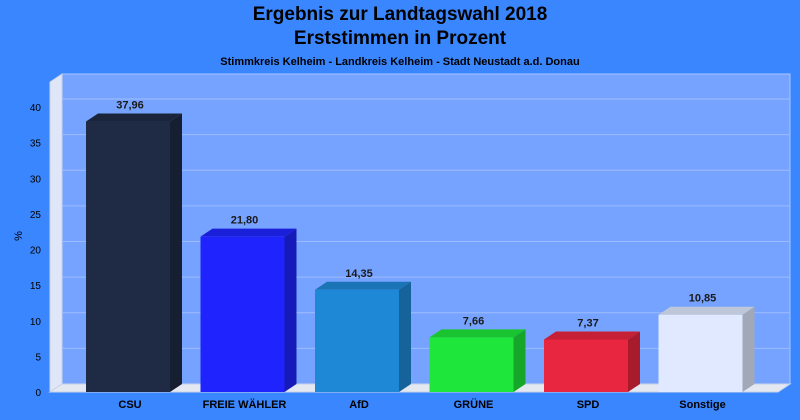 The image size is (800, 420). Describe the element at coordinates (359, 274) in the screenshot. I see `value-label: 14,35` at that location.